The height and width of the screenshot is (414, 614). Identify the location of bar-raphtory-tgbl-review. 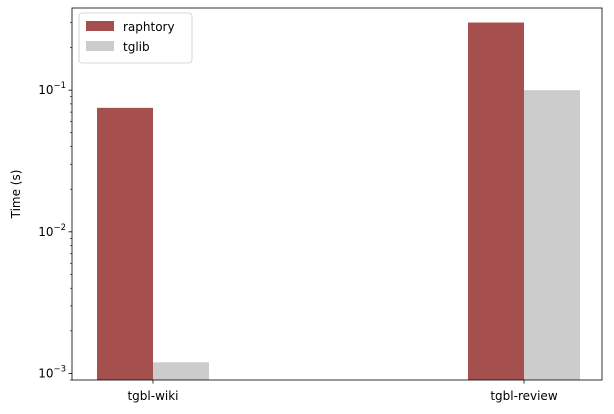
(496, 201).